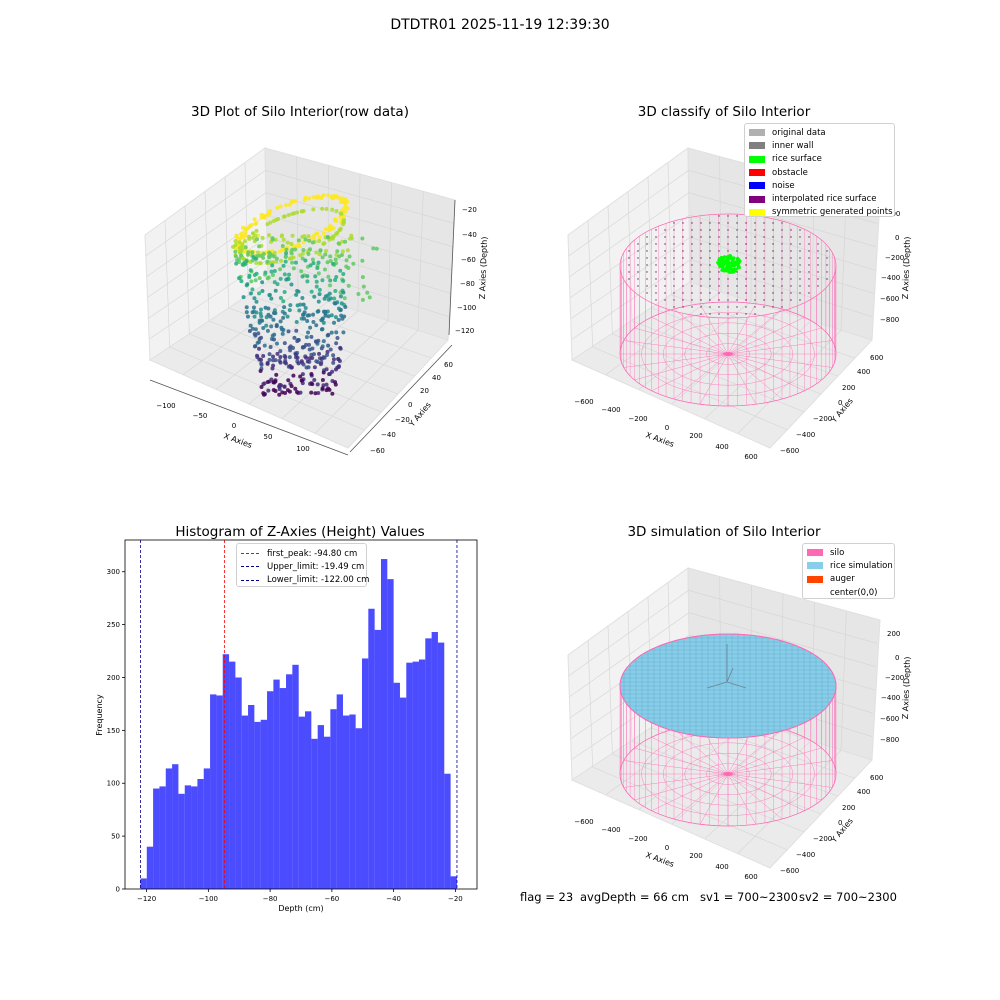 The width and height of the screenshot is (1000, 1000). I want to click on simulation-y-tick: −400, so click(805, 855).